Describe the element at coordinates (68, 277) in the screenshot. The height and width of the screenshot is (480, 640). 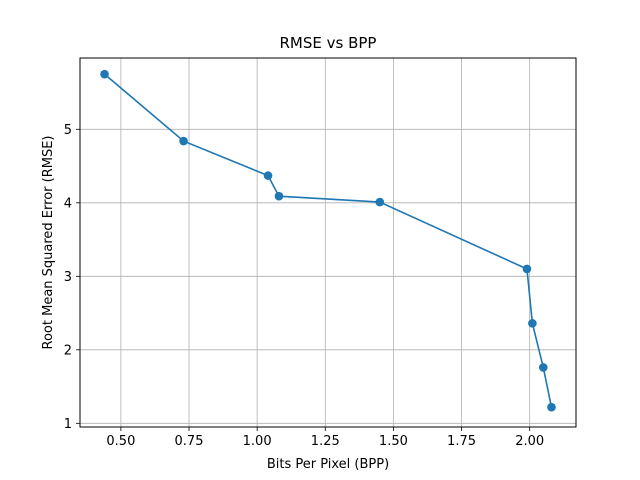
I see `y-tick-label: 3` at that location.